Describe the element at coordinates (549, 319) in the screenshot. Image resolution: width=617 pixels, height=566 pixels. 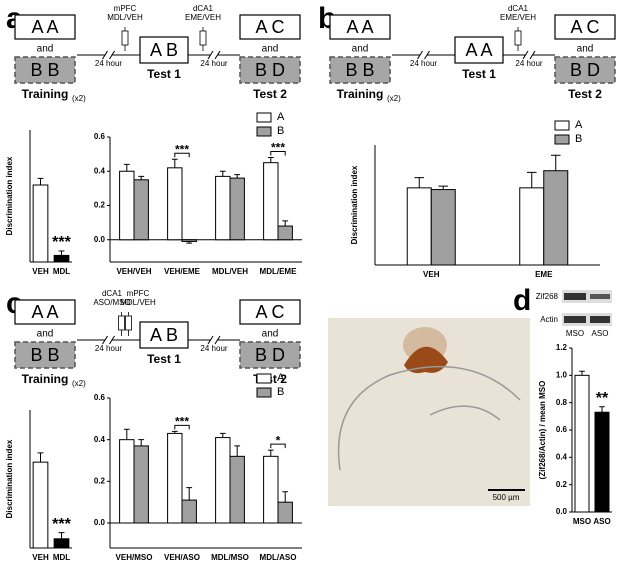
I see `blot-row-label: Actin` at that location.